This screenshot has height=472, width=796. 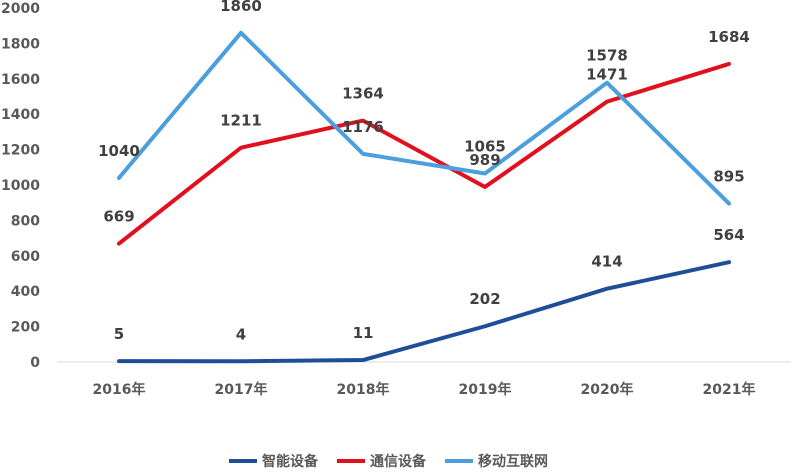 What do you see at coordinates (607, 56) in the screenshot?
I see `data-label: 1578` at bounding box center [607, 56].